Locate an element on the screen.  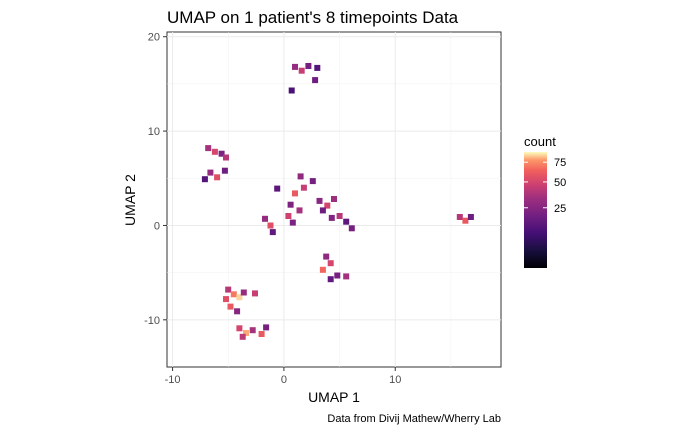
y-axis-ticks: -10 0 10 20 is located at coordinates (155, 179).